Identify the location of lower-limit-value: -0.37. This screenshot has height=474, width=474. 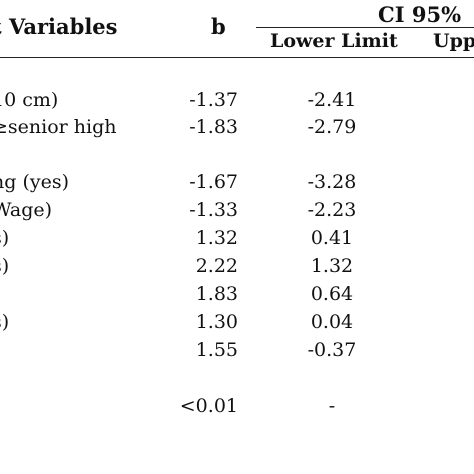
(332, 350).